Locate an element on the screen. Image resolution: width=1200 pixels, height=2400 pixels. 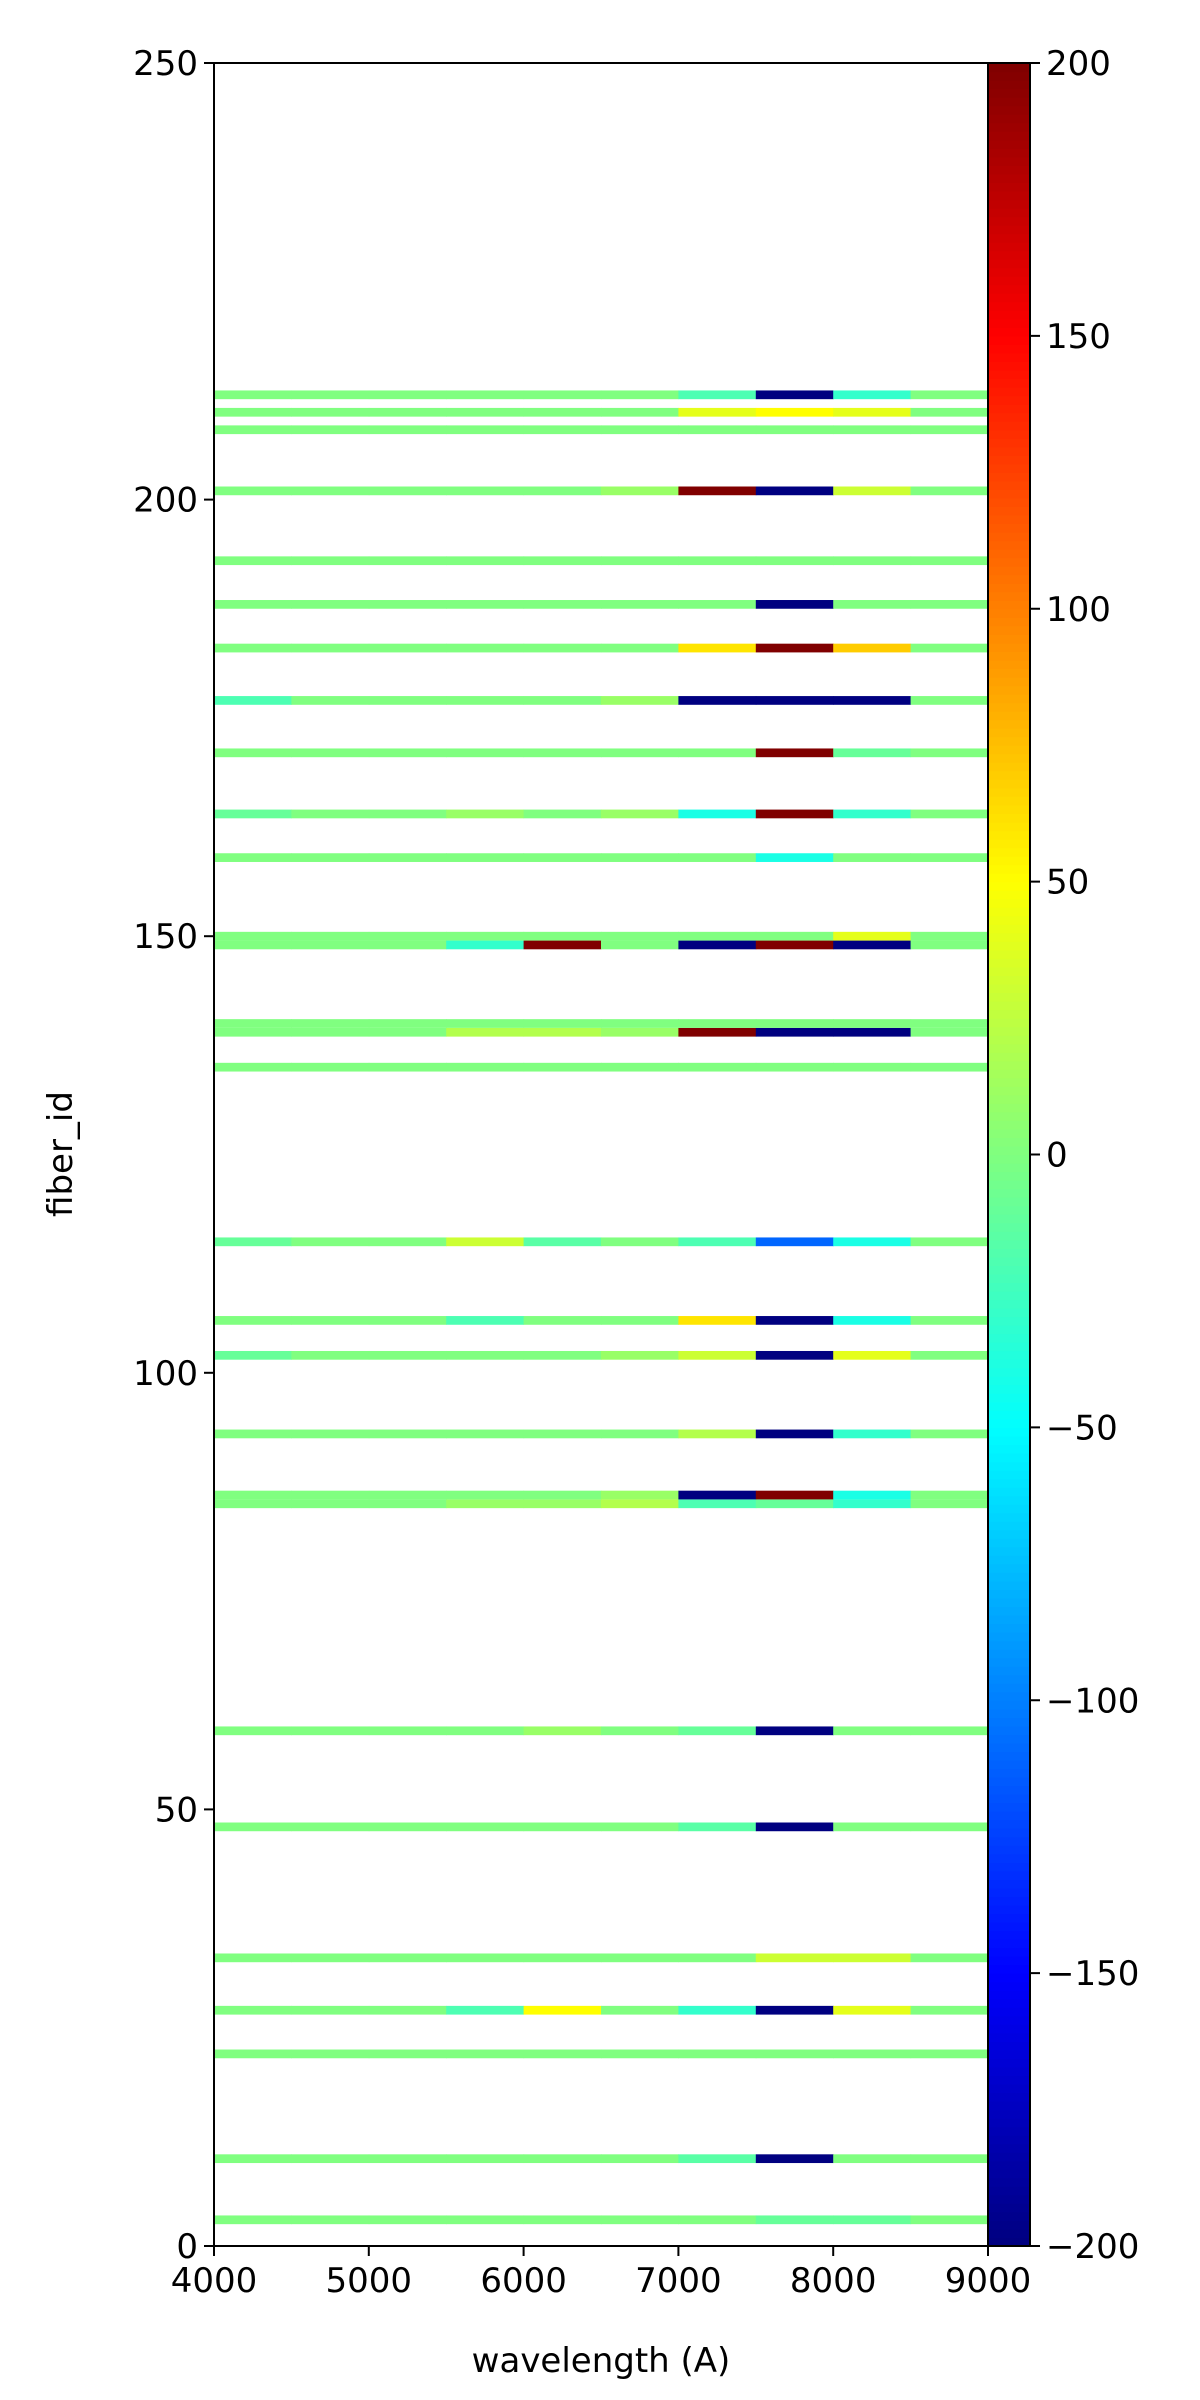
colorbar-tick-label: 100 is located at coordinates (1078, 610).